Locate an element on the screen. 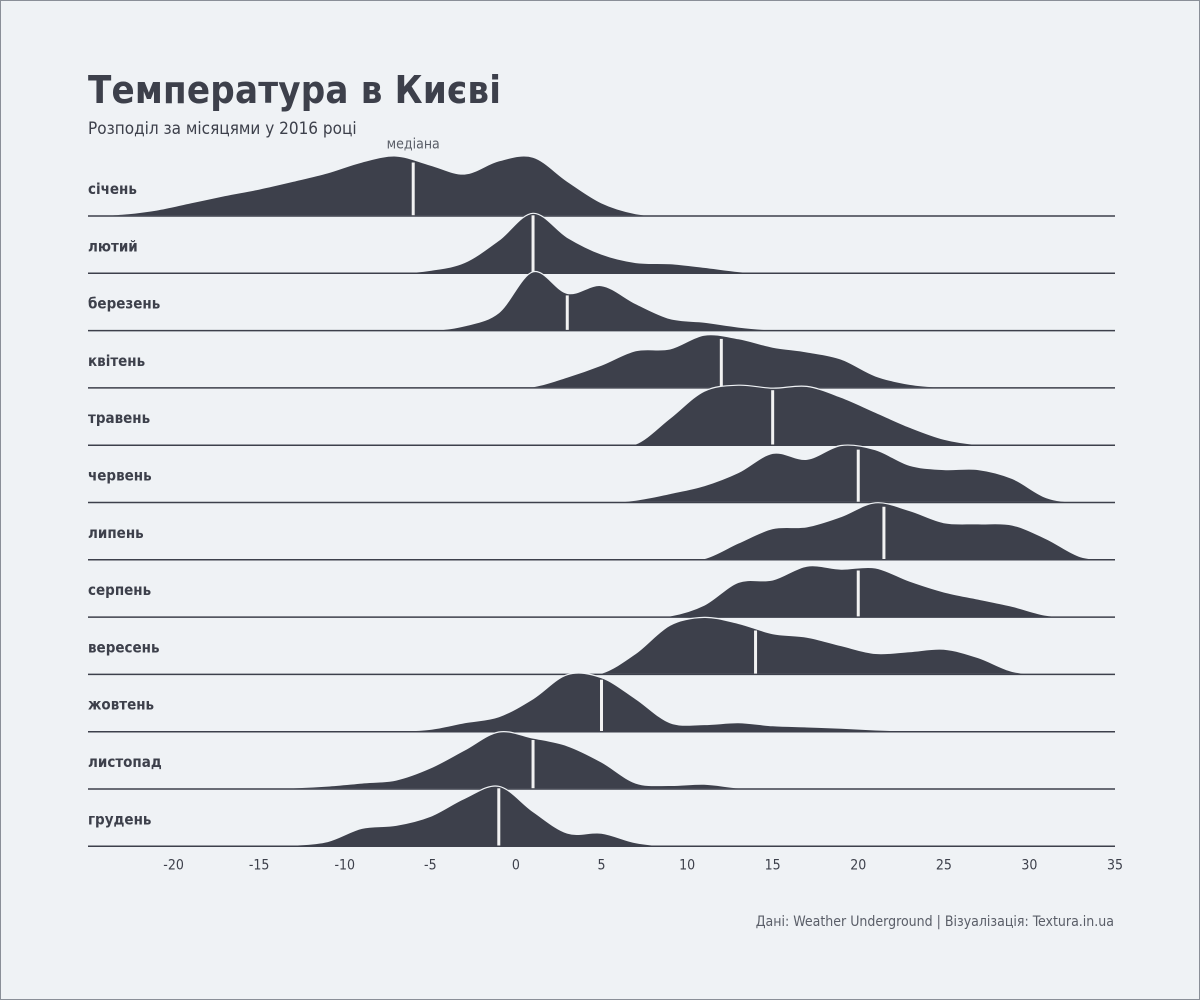 This screenshot has width=1200, height=1000. median-annotation: медіана is located at coordinates (413, 145).